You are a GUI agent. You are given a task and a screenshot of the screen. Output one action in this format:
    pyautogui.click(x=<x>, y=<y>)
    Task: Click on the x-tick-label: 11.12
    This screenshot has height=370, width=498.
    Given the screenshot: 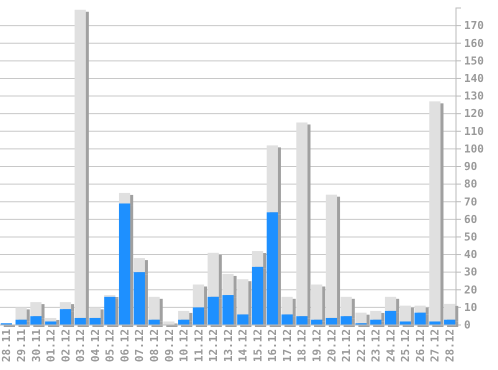 What is the action you would take?
    pyautogui.click(x=199, y=345)
    